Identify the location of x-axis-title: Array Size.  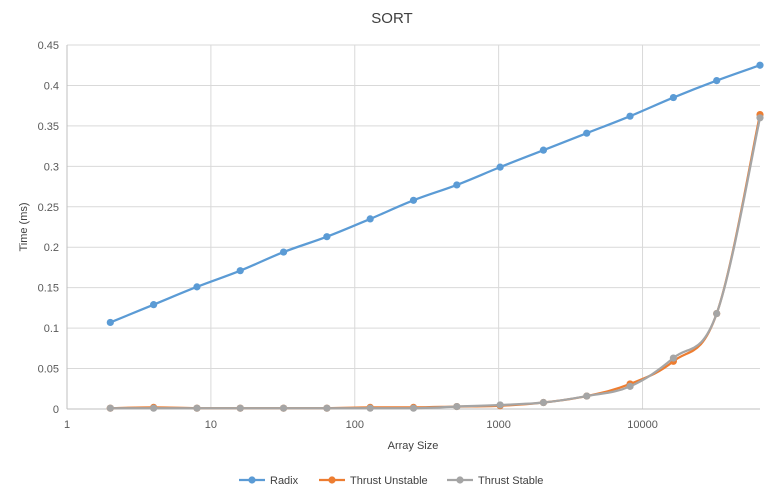
(413, 446).